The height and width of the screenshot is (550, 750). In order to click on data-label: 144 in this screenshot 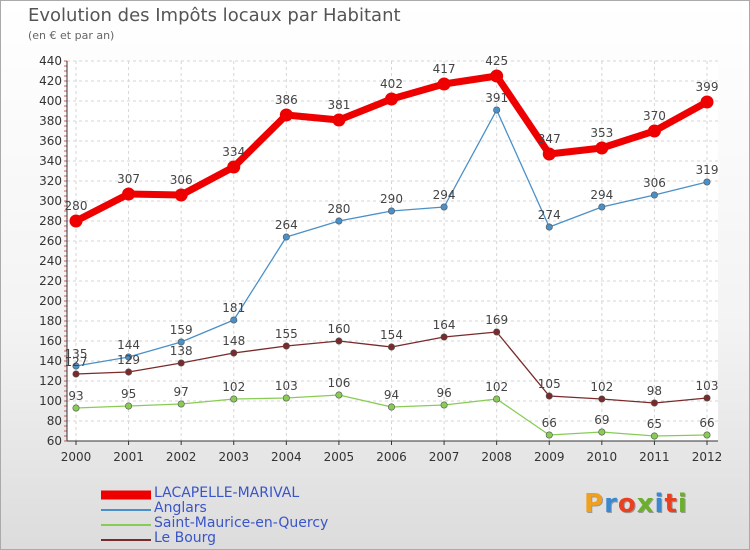, I will do `click(128, 345)`.